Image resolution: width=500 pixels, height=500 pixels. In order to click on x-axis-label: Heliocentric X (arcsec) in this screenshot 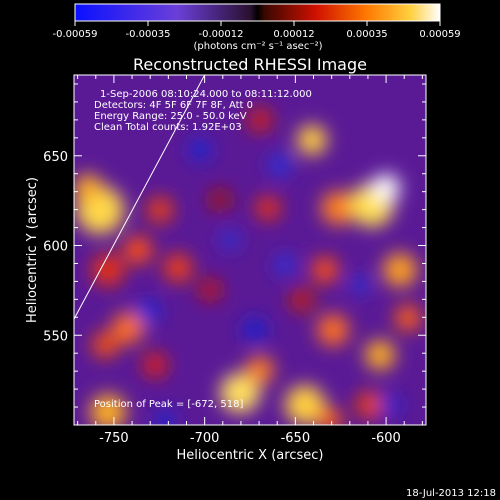, I will do `click(250, 455)`.